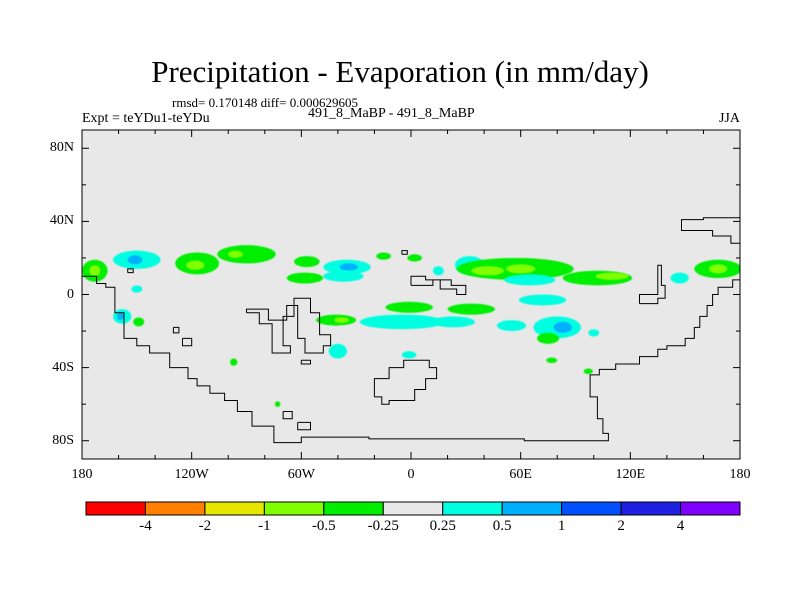 This screenshot has width=800, height=600. I want to click on colorbar-level-label: -4, so click(145, 526).